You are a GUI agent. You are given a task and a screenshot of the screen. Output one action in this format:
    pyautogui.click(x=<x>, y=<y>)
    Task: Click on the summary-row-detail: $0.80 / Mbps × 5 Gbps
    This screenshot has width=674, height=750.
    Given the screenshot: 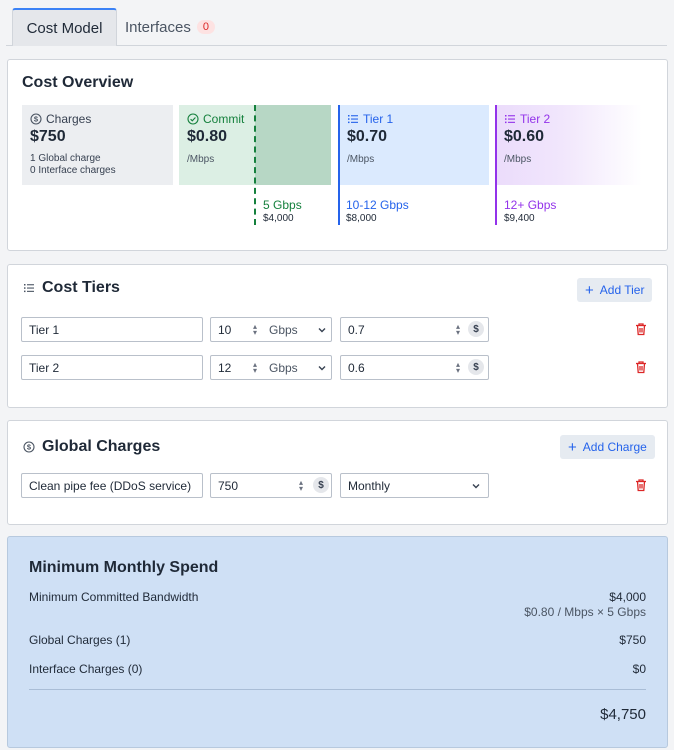 What is the action you would take?
    pyautogui.click(x=585, y=612)
    